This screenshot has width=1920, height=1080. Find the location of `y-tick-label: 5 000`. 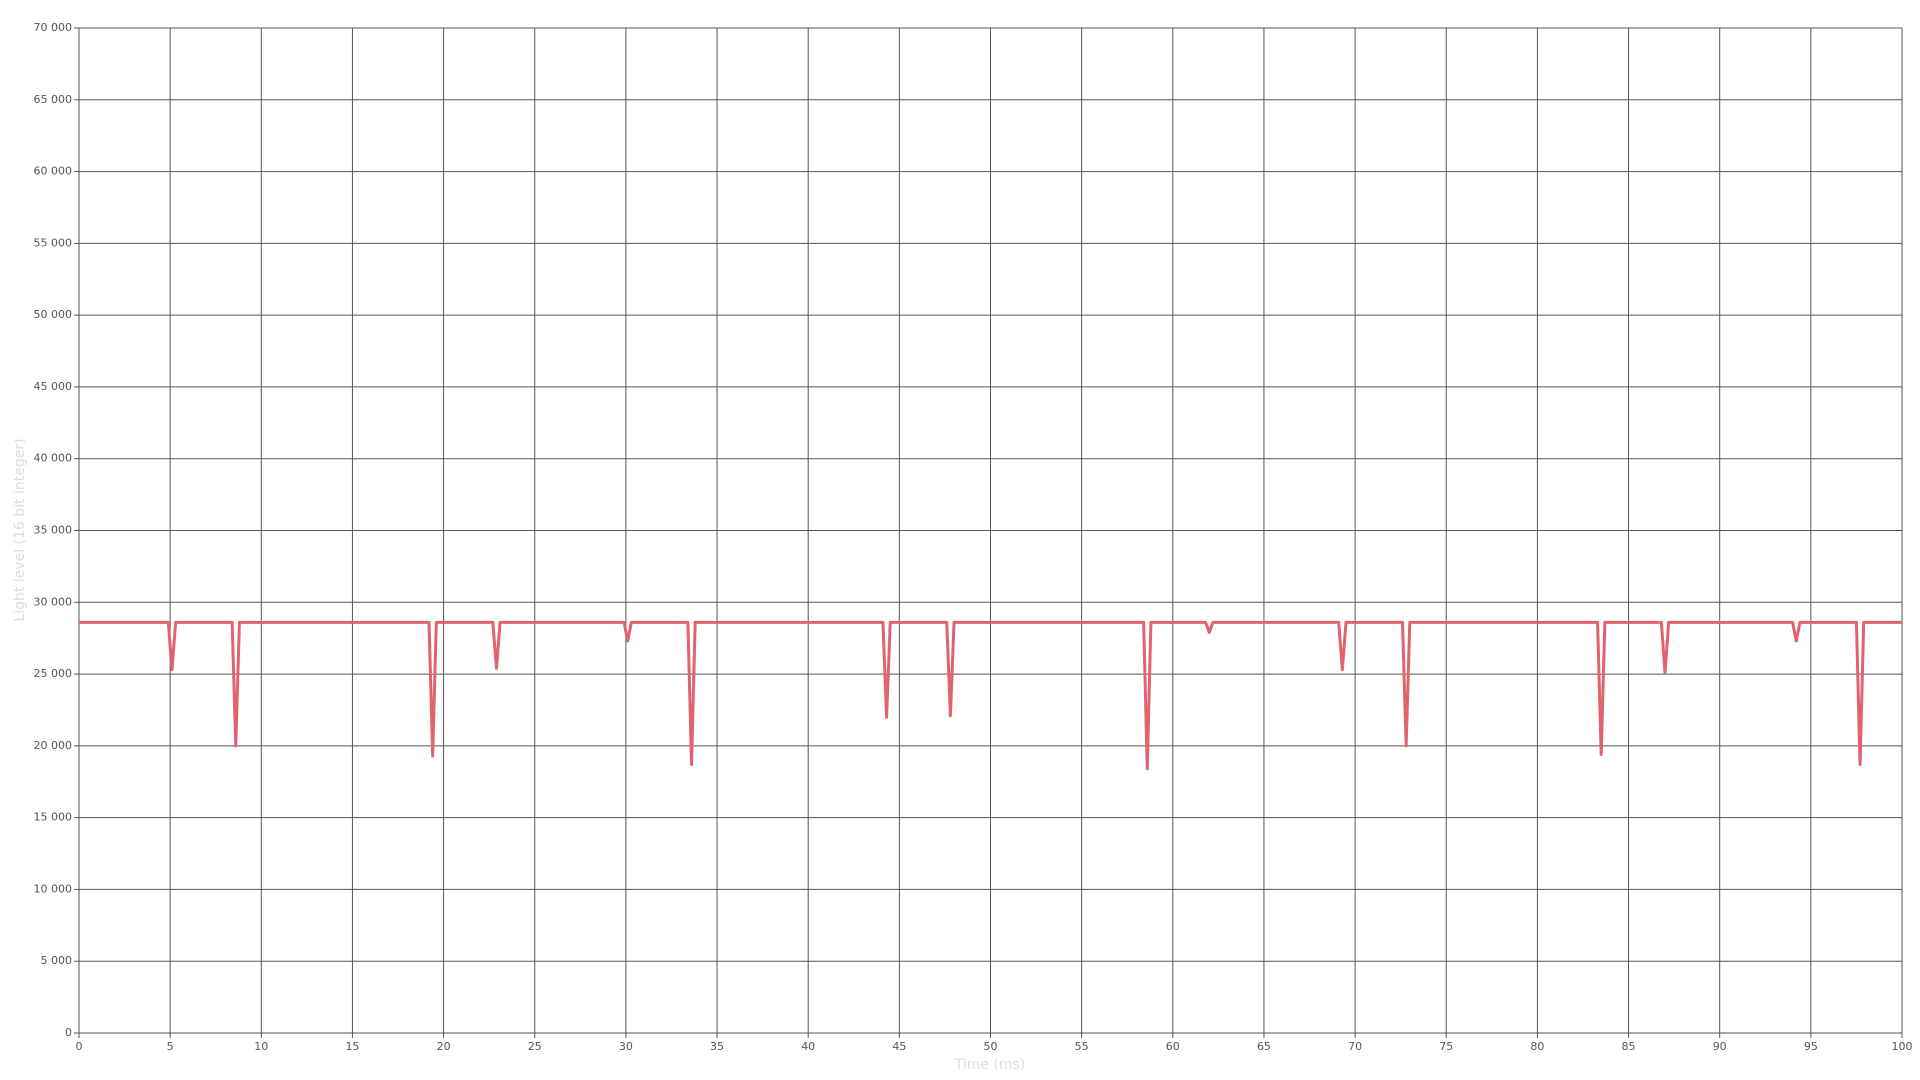

y-tick-label: 5 000 is located at coordinates (57, 960).